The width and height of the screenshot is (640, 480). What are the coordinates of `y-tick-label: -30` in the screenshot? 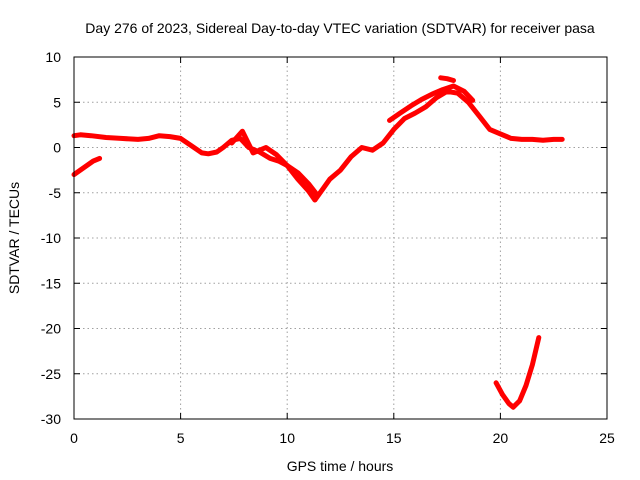 It's located at (51, 419).